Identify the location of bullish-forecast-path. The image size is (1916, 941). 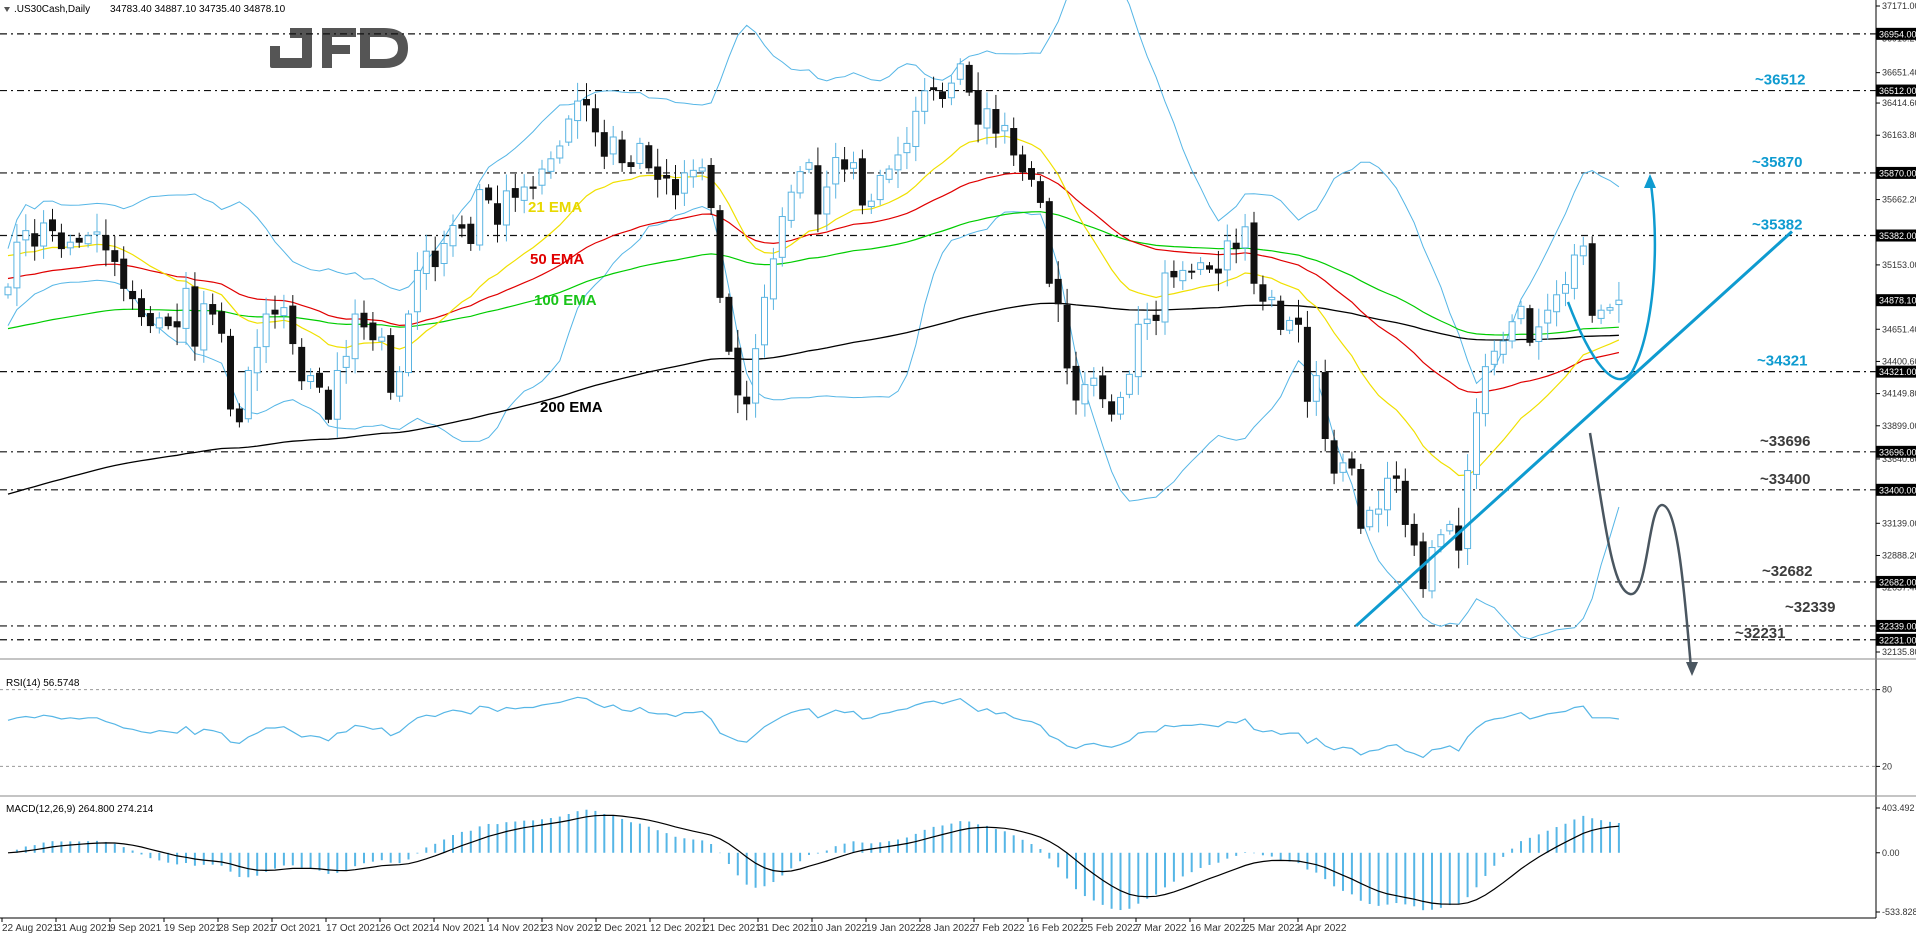
(1611, 279).